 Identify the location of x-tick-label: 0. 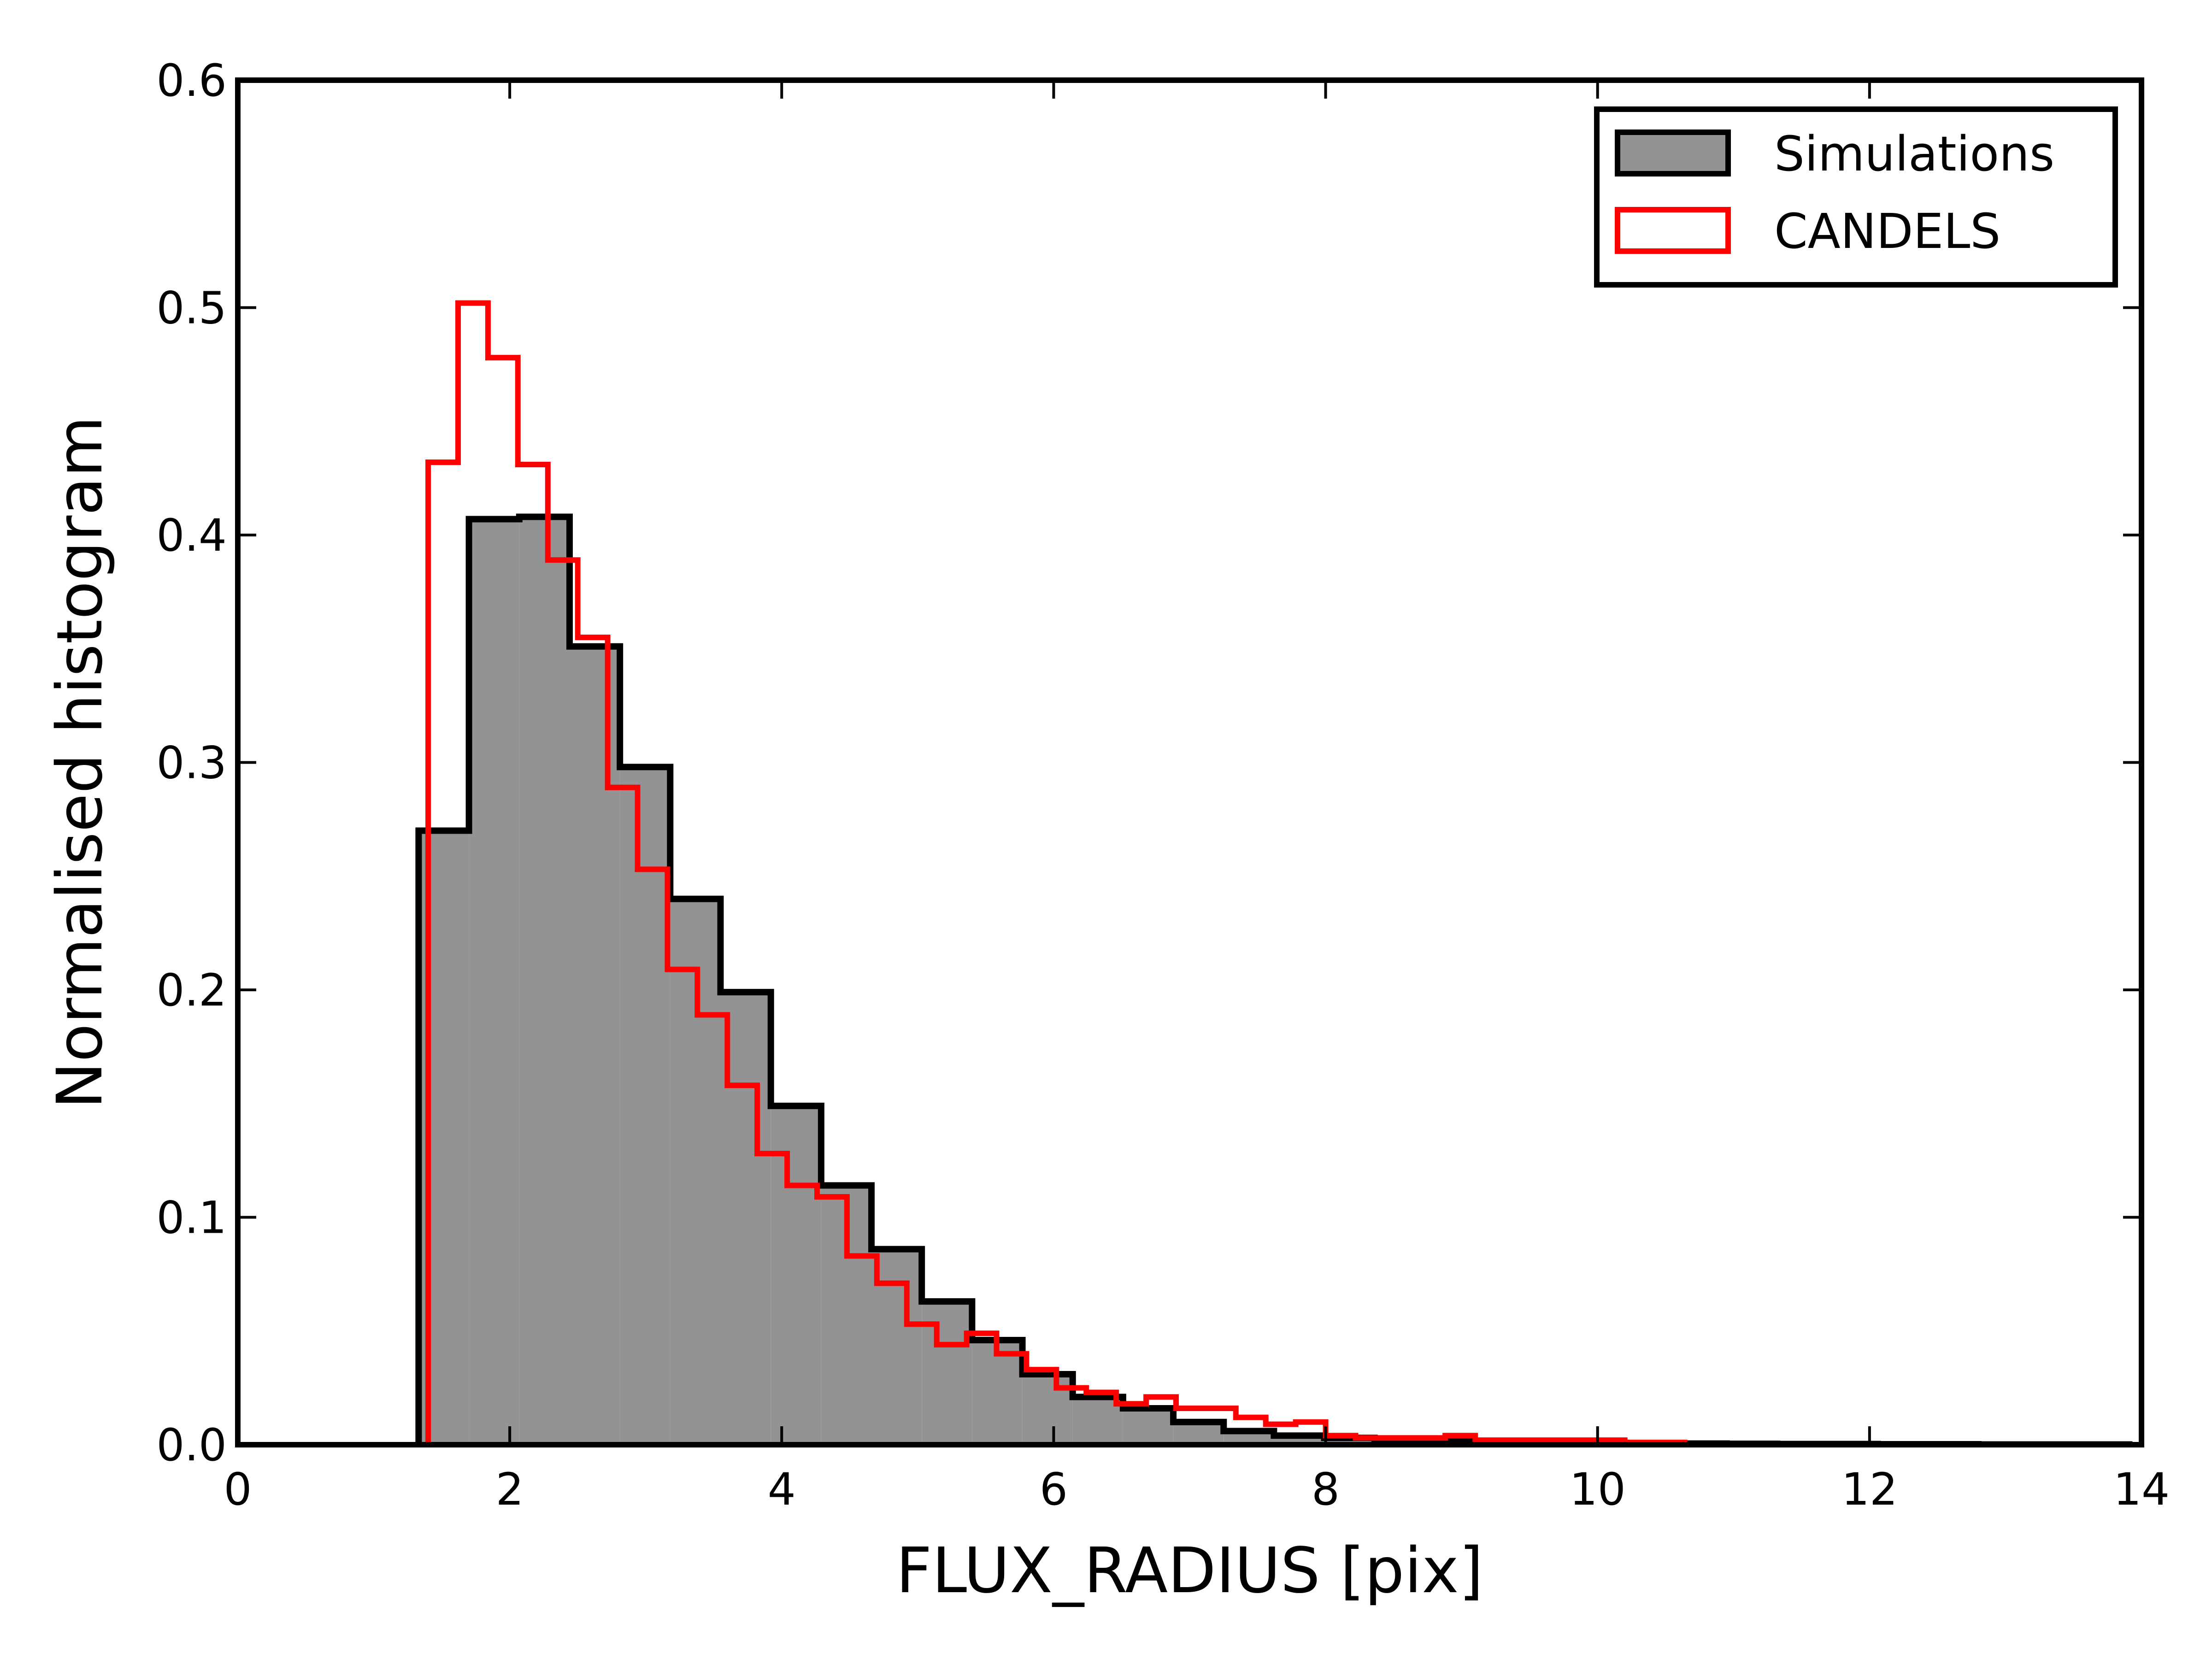
(238, 1489).